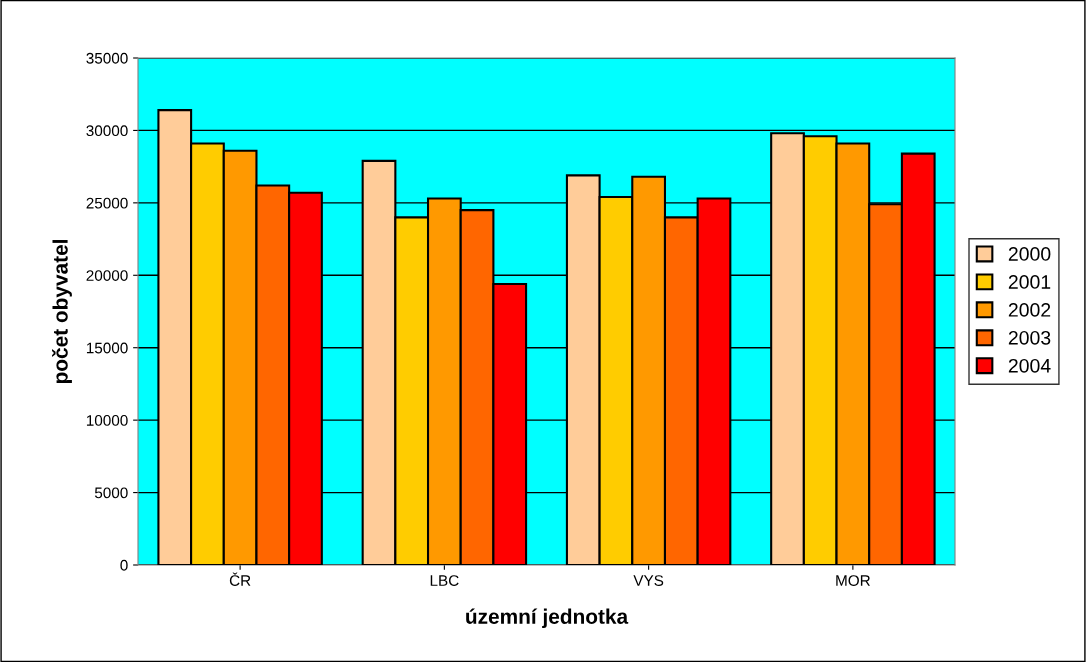 Image resolution: width=1086 pixels, height=662 pixels. What do you see at coordinates (107, 203) in the screenshot?
I see `y-tick-label: 25000` at bounding box center [107, 203].